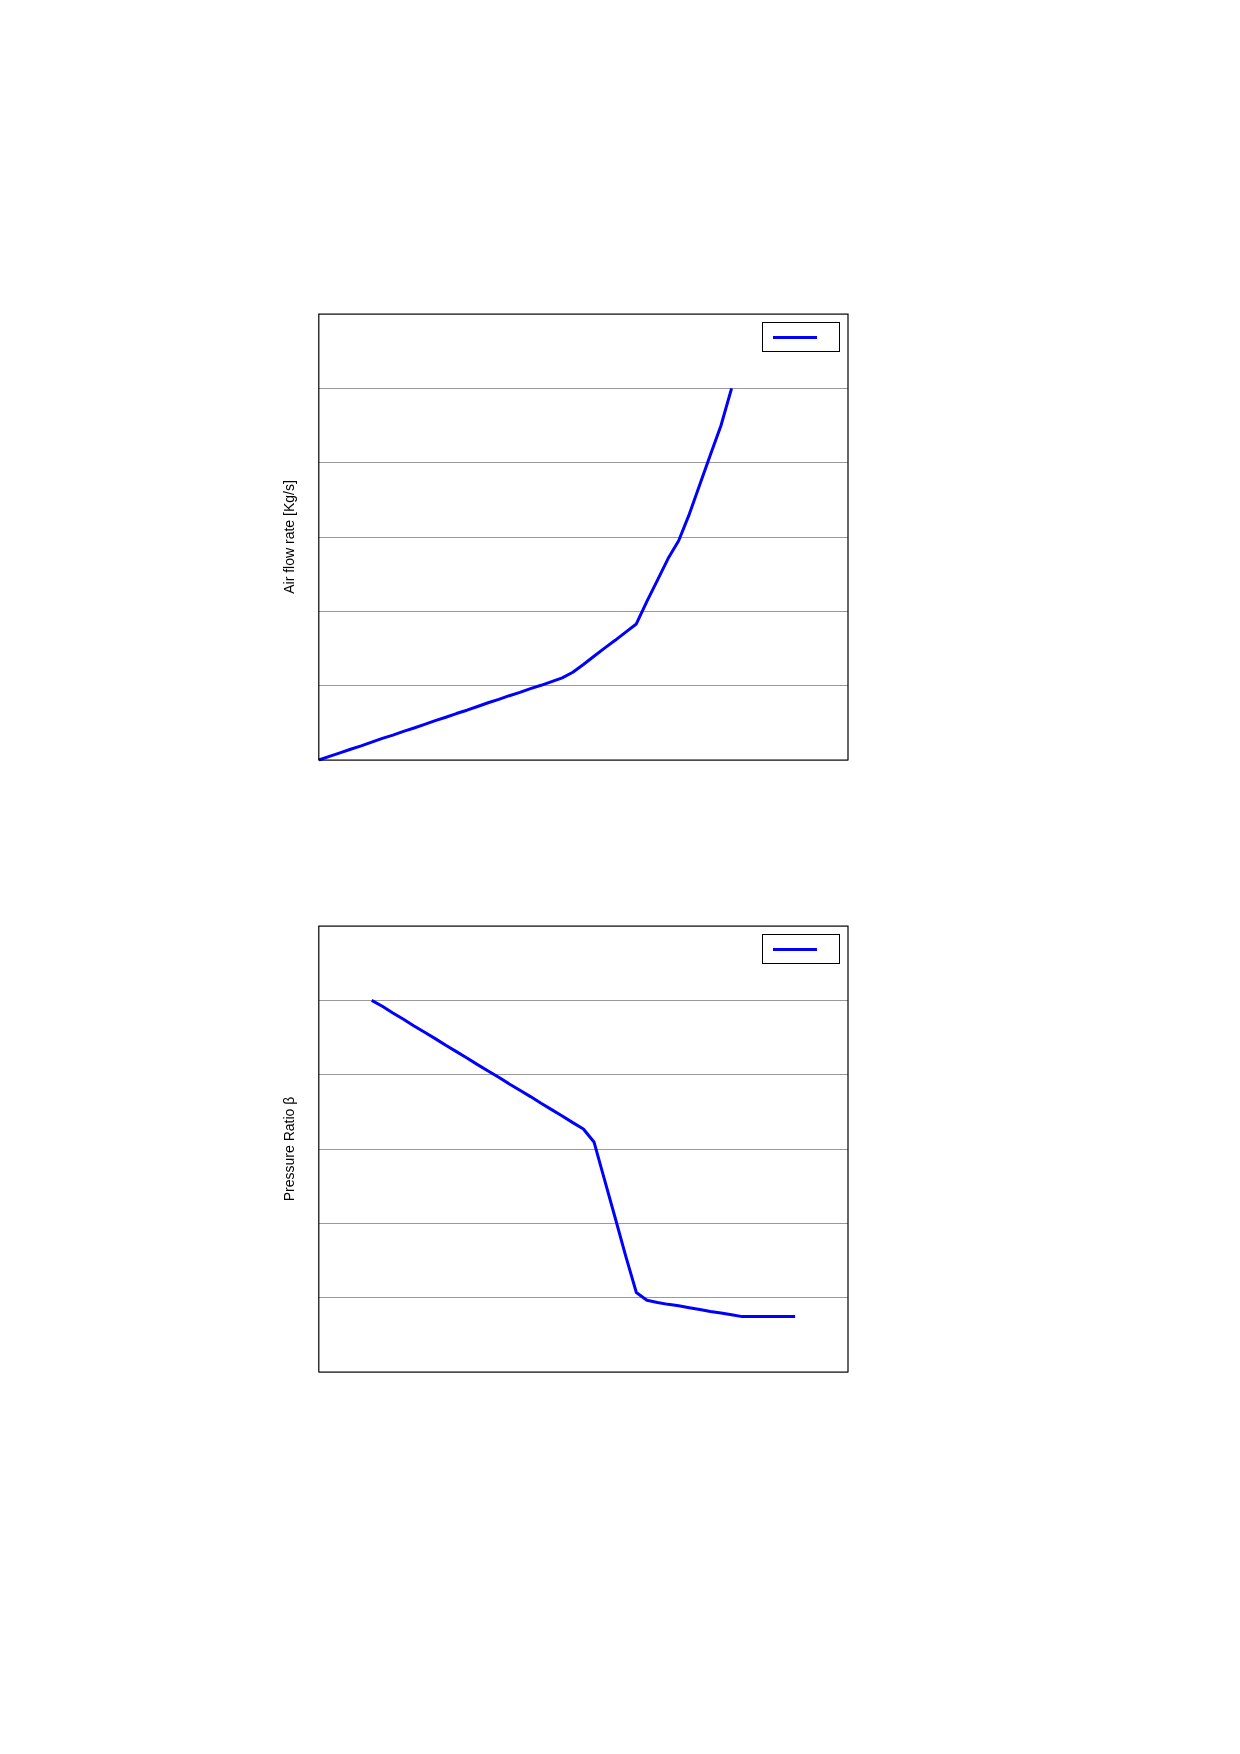 The width and height of the screenshot is (1240, 1754). I want to click on y-axis-title: Air flow rate [Kg/s], so click(289, 537).